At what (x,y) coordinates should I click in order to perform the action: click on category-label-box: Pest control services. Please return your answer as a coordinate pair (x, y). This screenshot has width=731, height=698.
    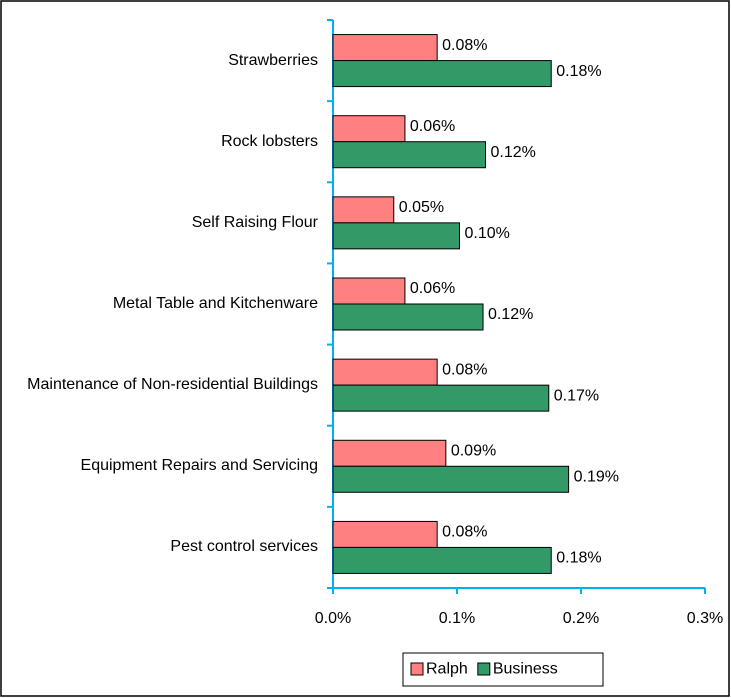
    Looking at the image, I should click on (163, 547).